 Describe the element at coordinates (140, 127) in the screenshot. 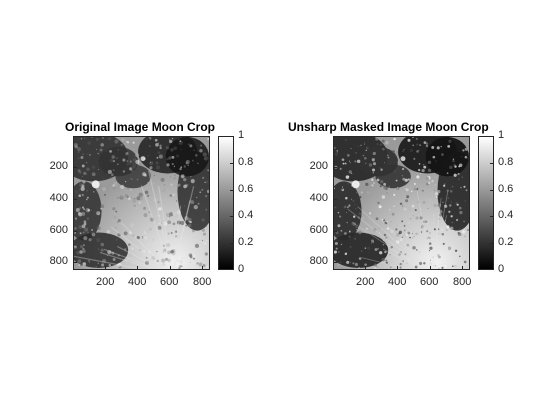

I see `plot-title: Original Image Moon Crop` at that location.